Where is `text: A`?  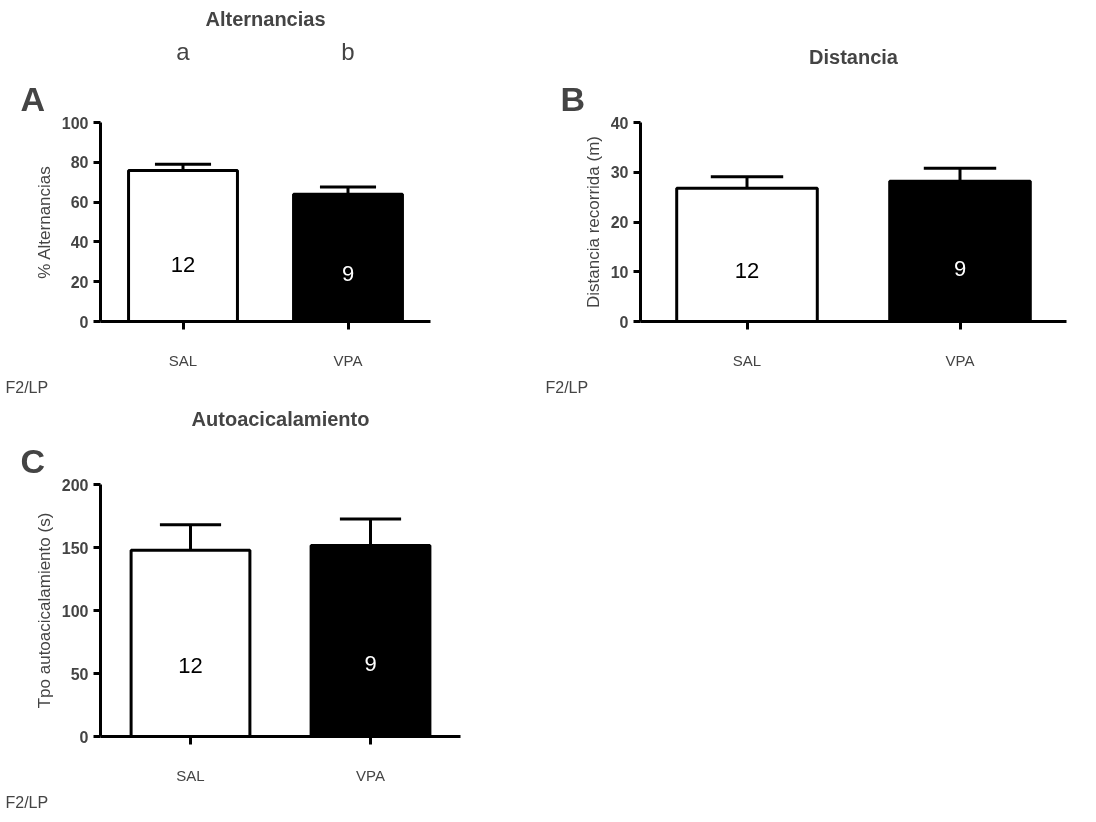
text: A is located at coordinates (33, 98).